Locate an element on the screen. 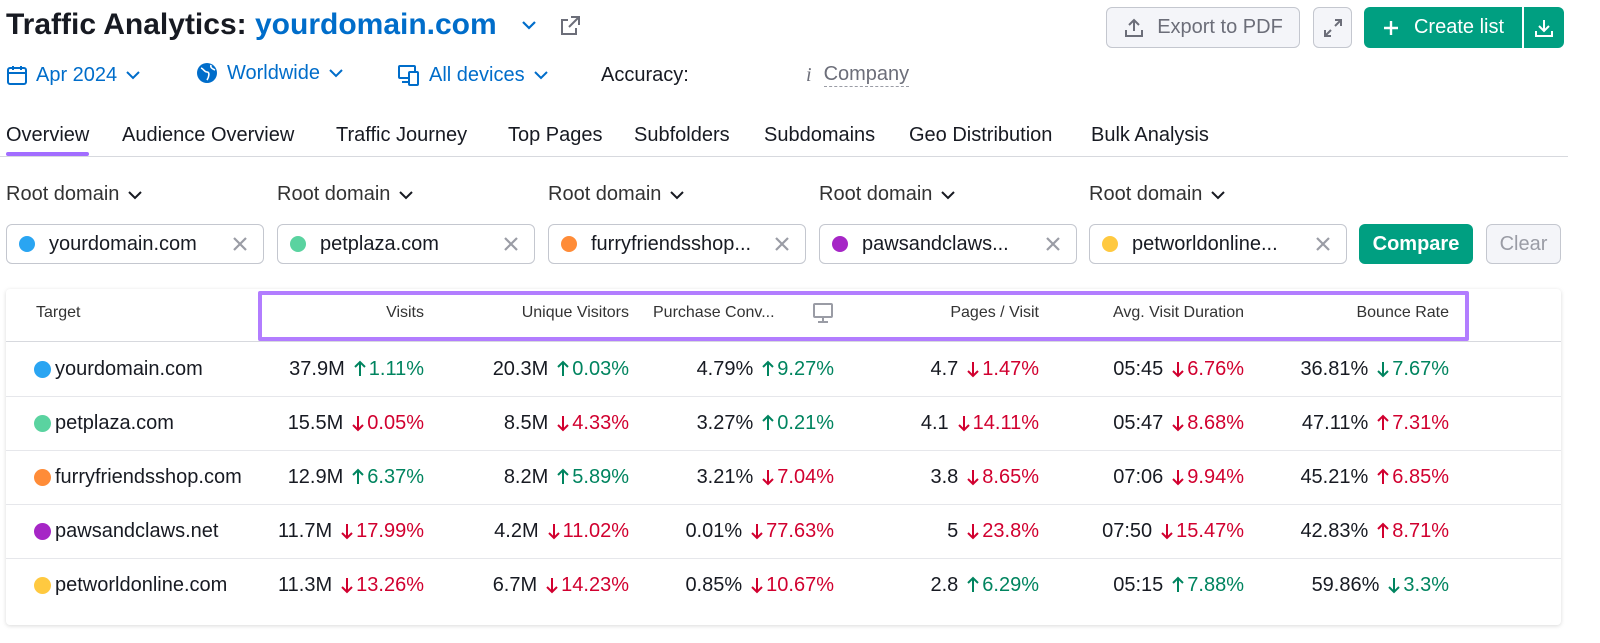  metric-change: 0.03% is located at coordinates (600, 368).